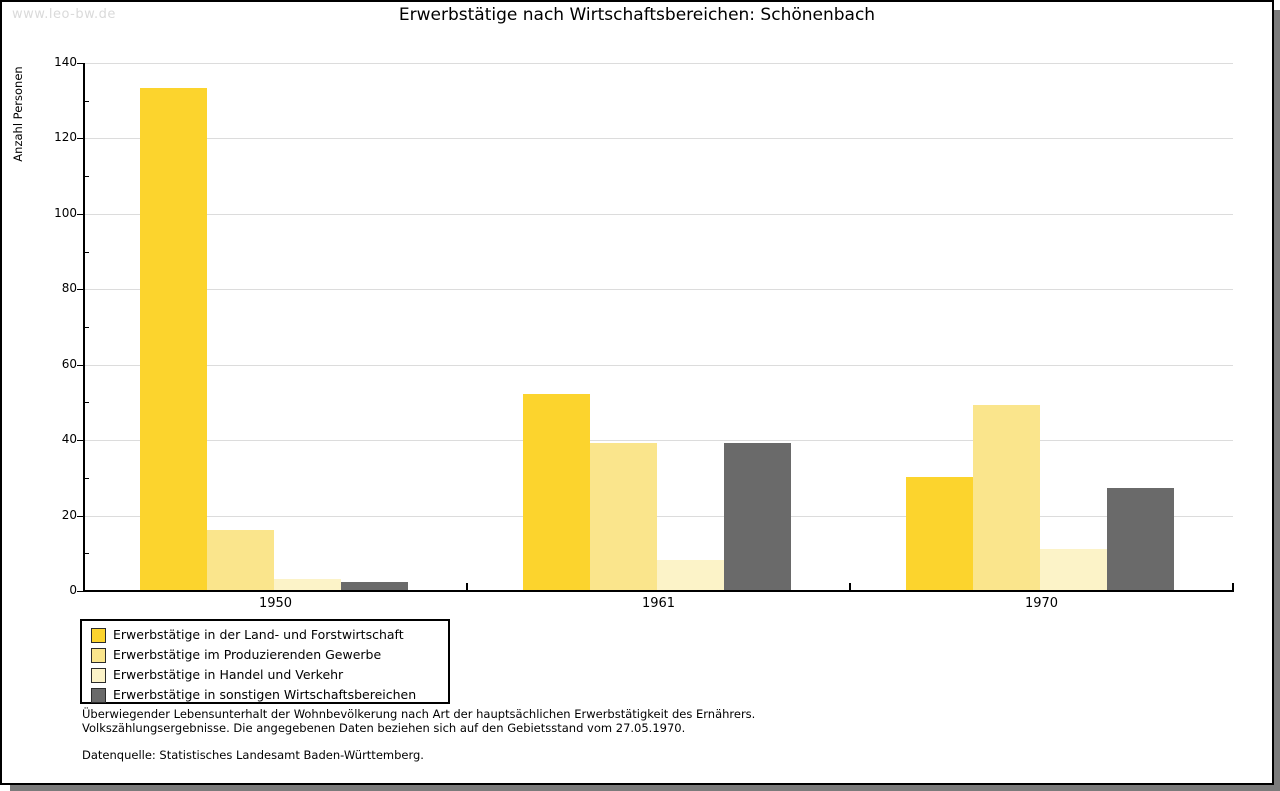 The height and width of the screenshot is (791, 1280). Describe the element at coordinates (18, 114) in the screenshot. I see `y-axis-label: Anzahl Personen` at that location.